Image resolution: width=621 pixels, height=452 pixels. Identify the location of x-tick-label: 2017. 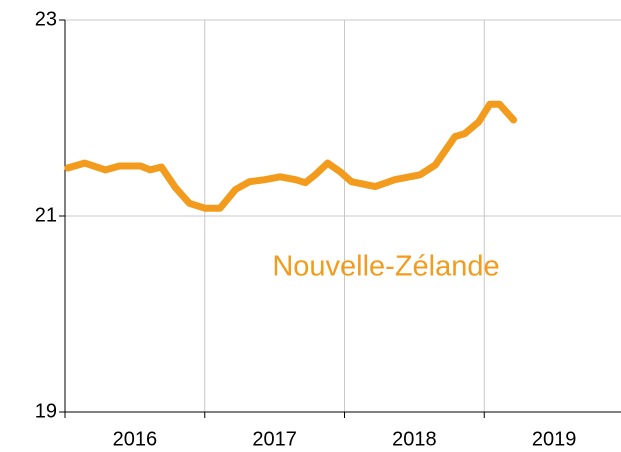
(274, 439).